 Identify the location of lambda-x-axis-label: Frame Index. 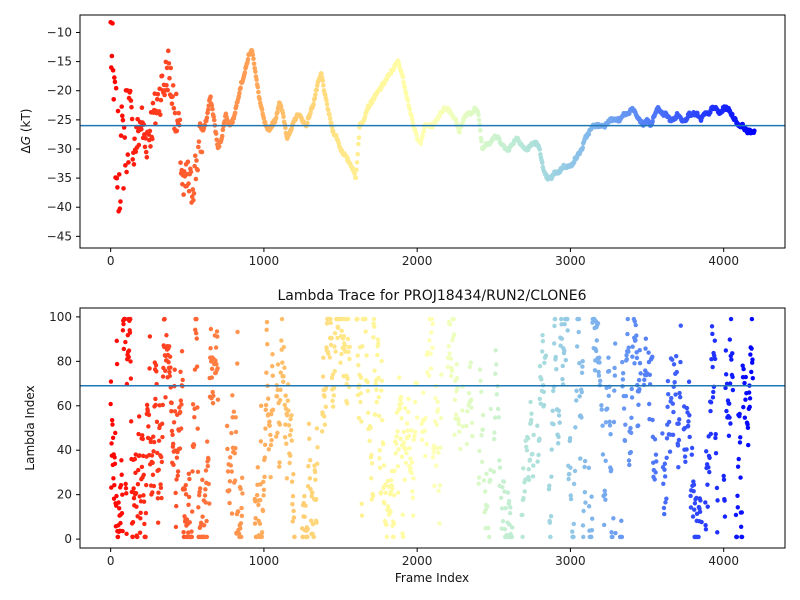
(432, 578).